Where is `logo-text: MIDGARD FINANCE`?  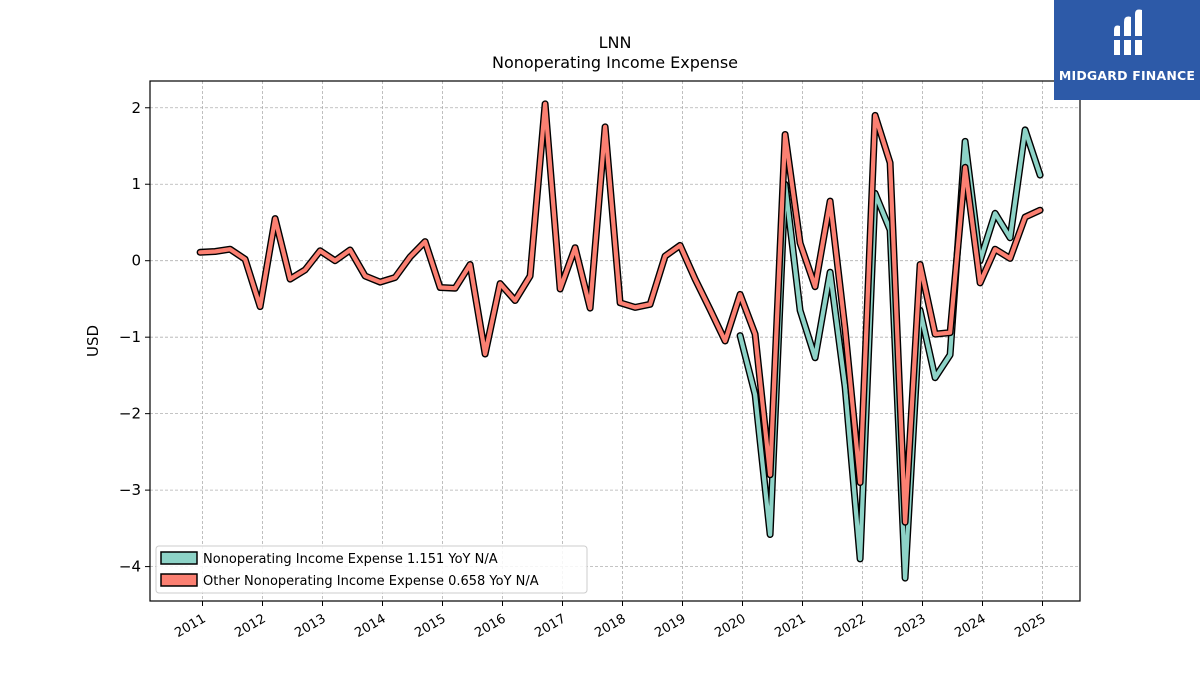
logo-text: MIDGARD FINANCE is located at coordinates (1127, 75).